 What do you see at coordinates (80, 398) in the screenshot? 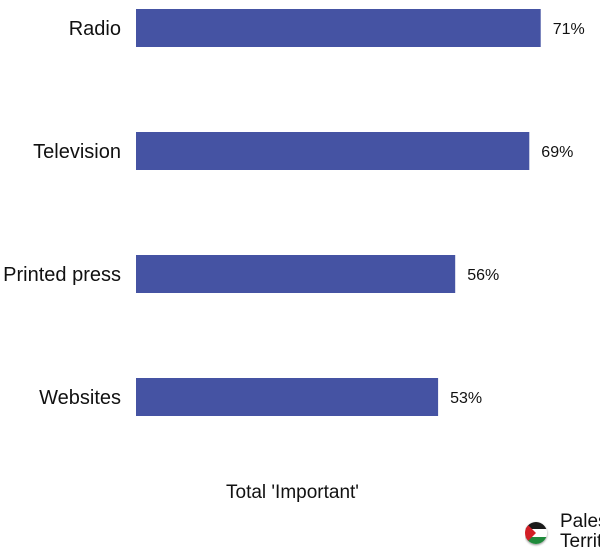
I see `category-label: Websites` at bounding box center [80, 398].